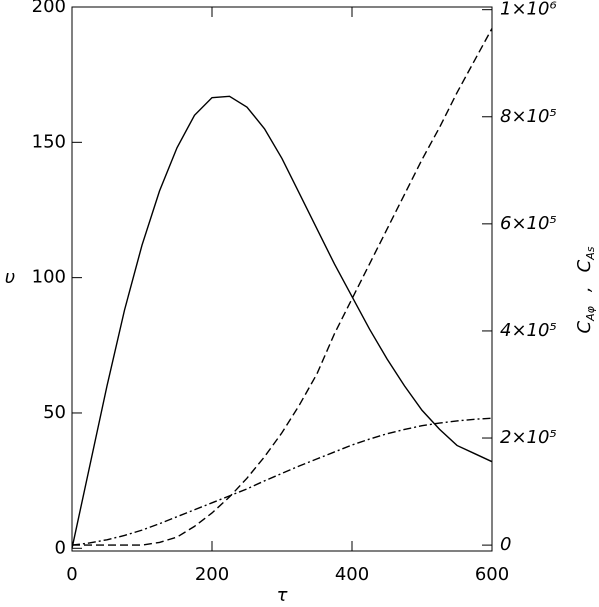 The width and height of the screenshot is (599, 607). What do you see at coordinates (528, 330) in the screenshot?
I see `y2-tick-label: 4×10⁵` at bounding box center [528, 330].